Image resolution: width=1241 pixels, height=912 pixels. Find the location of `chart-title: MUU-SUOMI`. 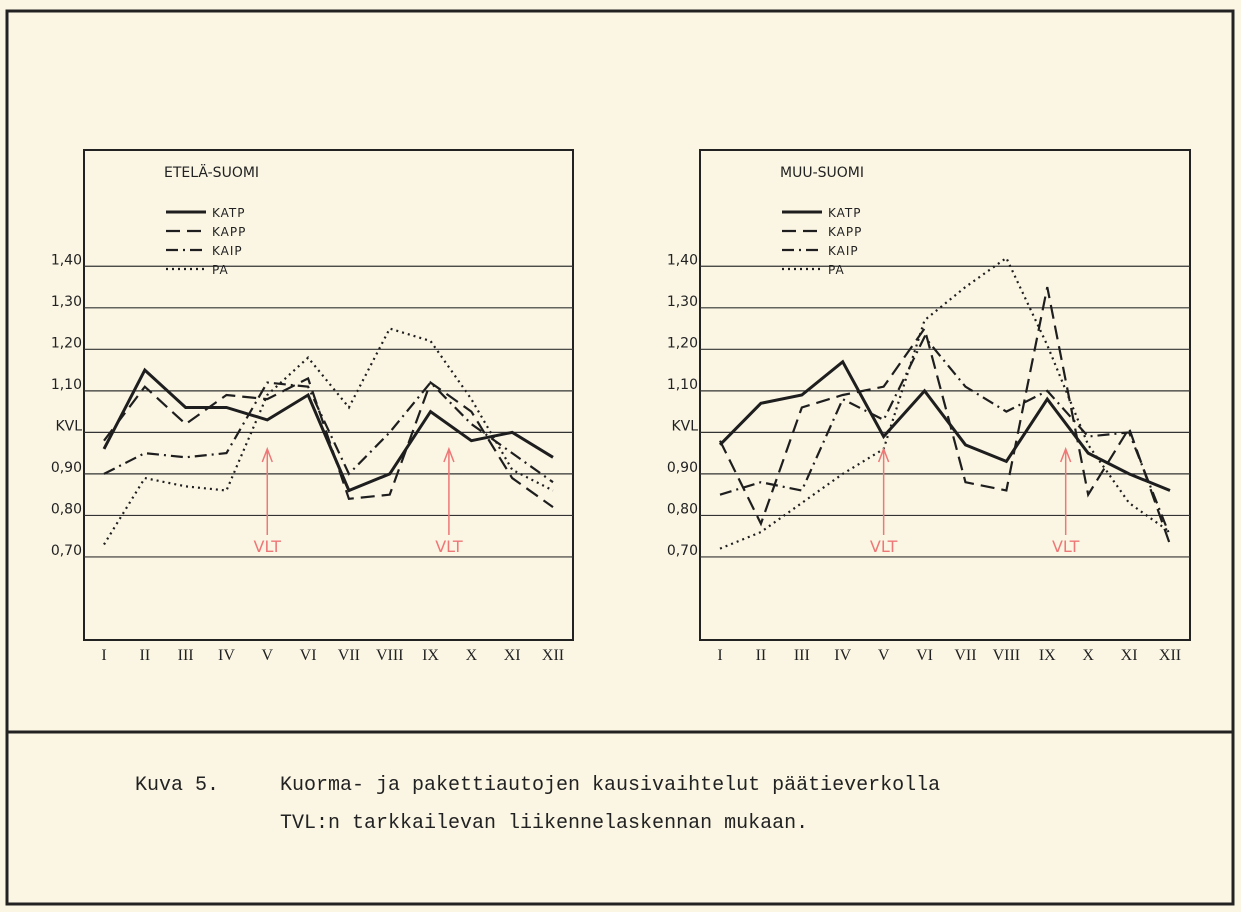

chart-title: MUU-SUOMI is located at coordinates (822, 173).